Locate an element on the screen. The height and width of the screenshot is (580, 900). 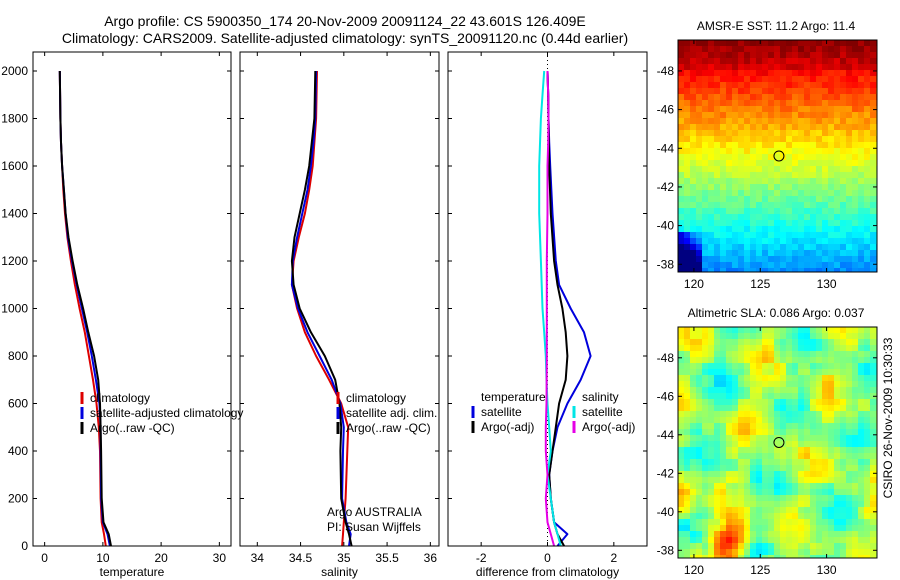
sla-argo-position-marker is located at coordinates (779, 442).